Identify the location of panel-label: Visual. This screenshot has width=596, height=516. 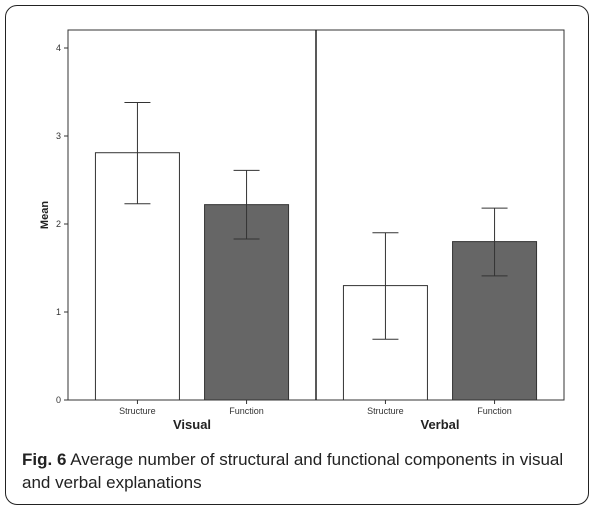
(192, 424).